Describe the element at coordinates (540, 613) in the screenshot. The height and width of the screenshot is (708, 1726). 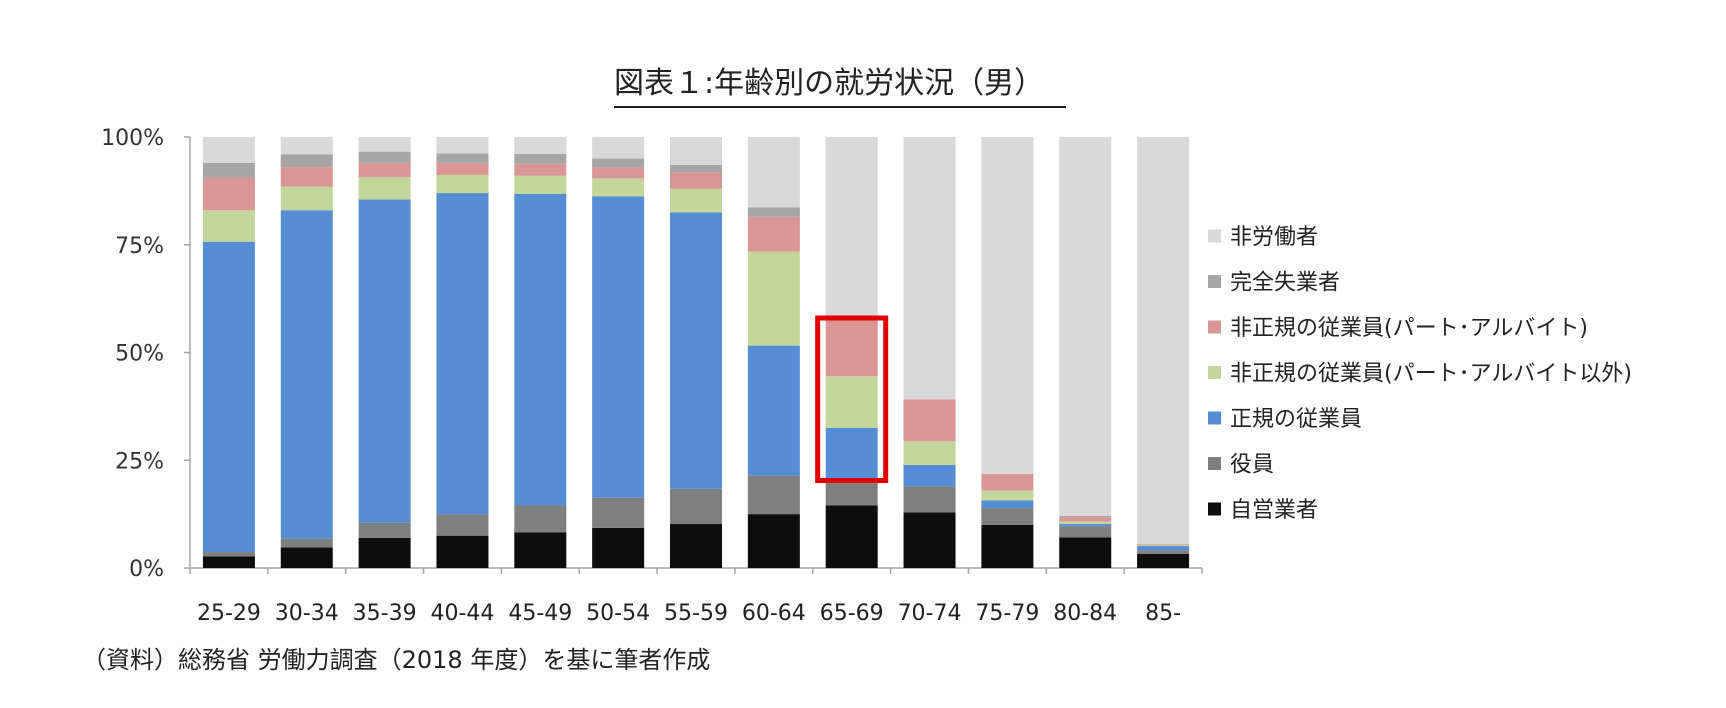
I see `x-tick-label: 45-49` at that location.